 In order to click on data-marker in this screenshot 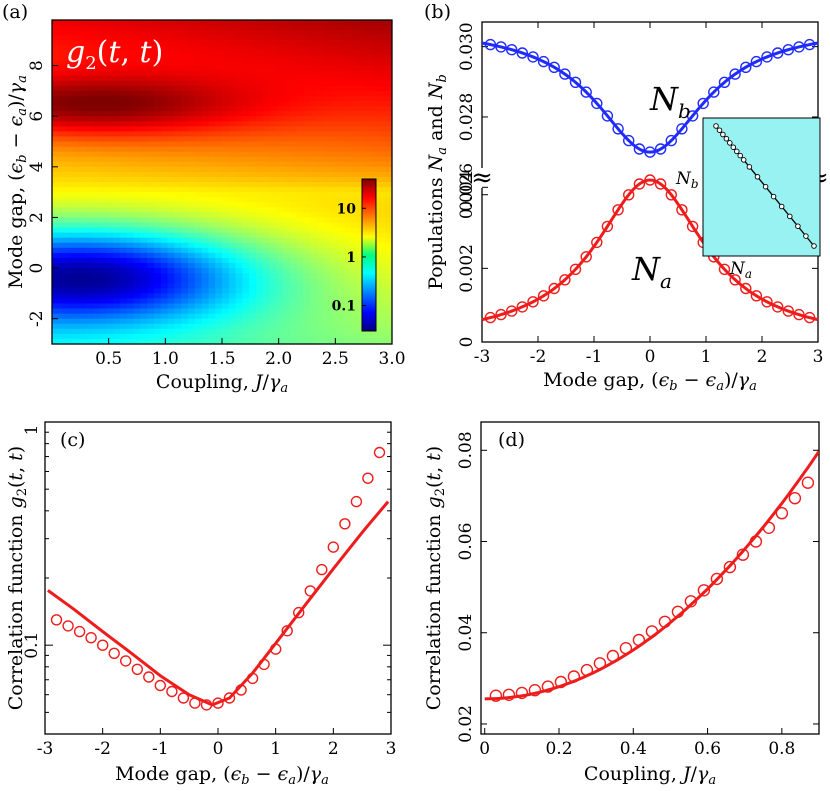, I will do `click(102, 645)`.